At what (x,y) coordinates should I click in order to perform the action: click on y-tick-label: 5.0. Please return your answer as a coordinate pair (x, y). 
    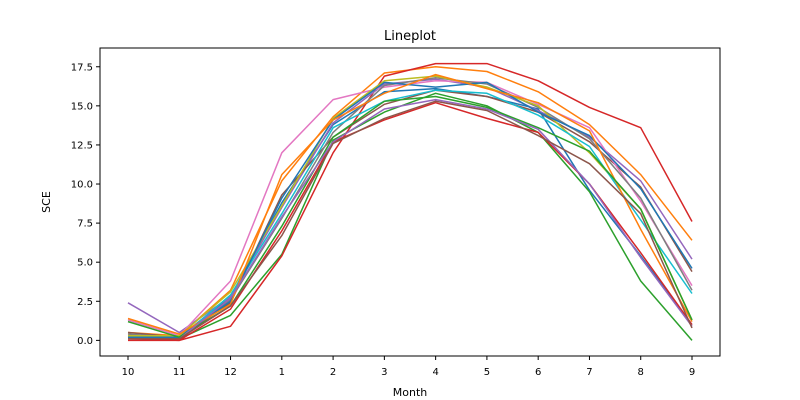
    Looking at the image, I should click on (85, 263).